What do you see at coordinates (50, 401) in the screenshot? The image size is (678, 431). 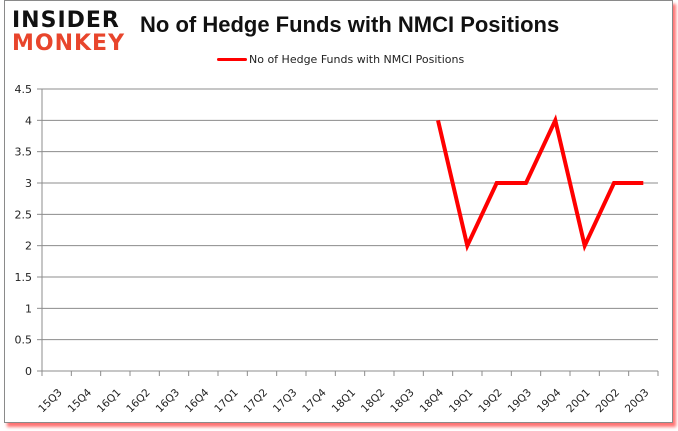 I see `x-tick-label: 15Q3` at bounding box center [50, 401].